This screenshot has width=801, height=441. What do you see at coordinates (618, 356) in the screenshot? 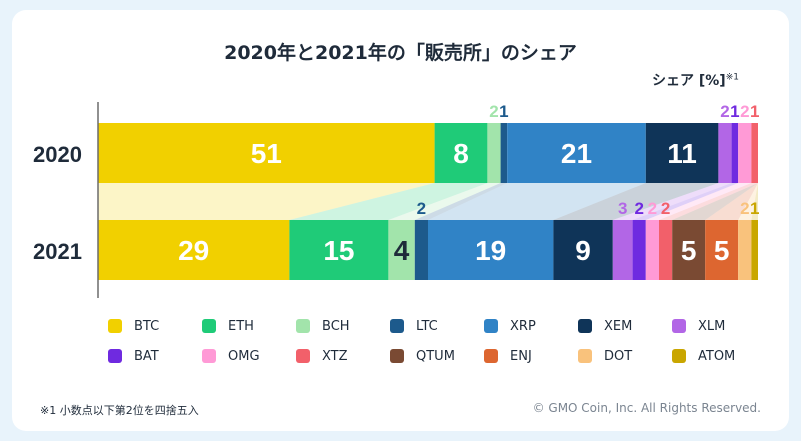
I see `legend-label: DOT` at bounding box center [618, 356].